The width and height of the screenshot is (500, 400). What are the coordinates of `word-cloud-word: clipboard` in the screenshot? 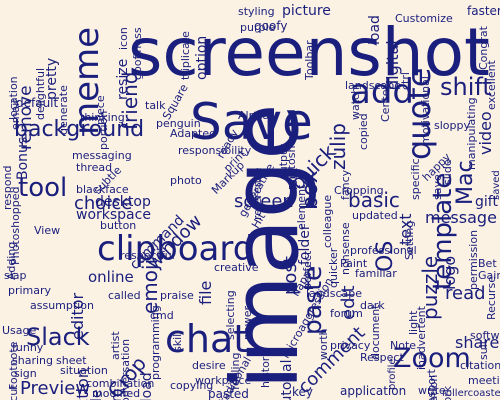 It's located at (176, 249).